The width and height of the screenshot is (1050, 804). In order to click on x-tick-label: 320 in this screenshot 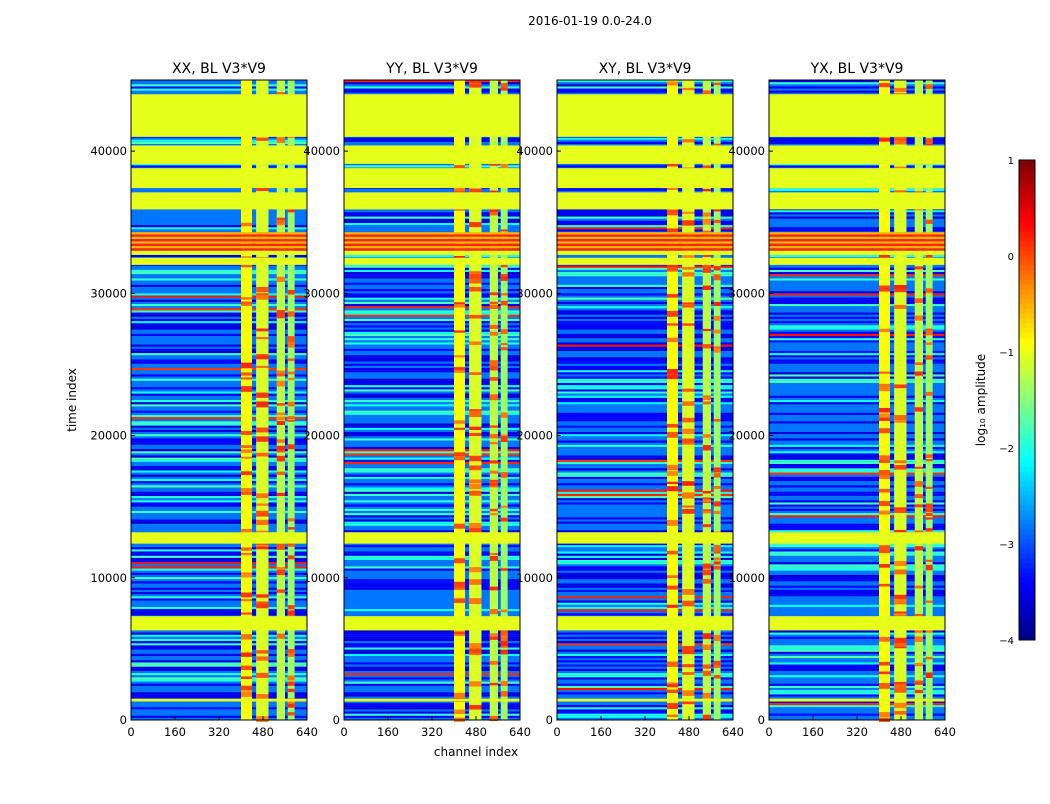, I will do `click(219, 732)`.